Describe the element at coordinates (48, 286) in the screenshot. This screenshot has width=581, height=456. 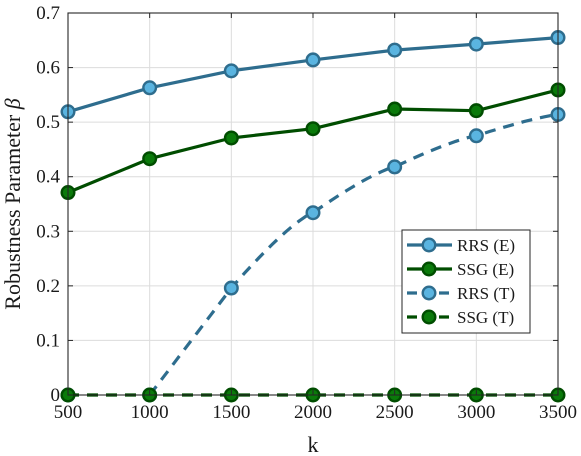
I see `y-tick-label: 0.2` at that location.